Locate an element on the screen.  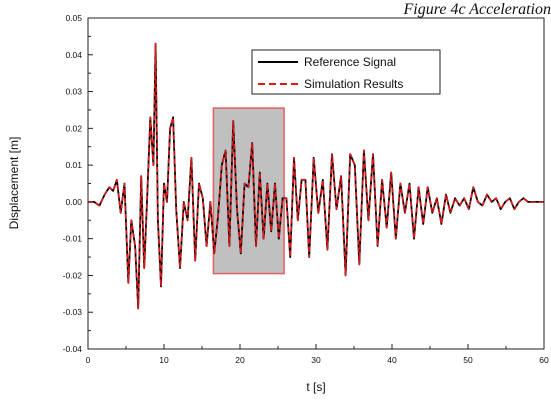
legend-box is located at coordinates (346, 72).